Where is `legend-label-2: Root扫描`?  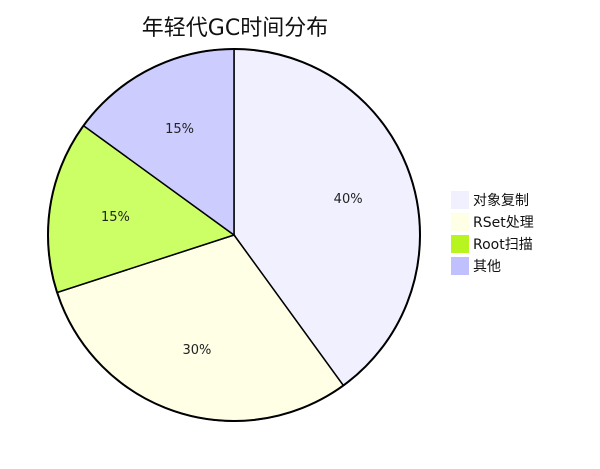
legend-label-2: Root扫描 is located at coordinates (503, 245).